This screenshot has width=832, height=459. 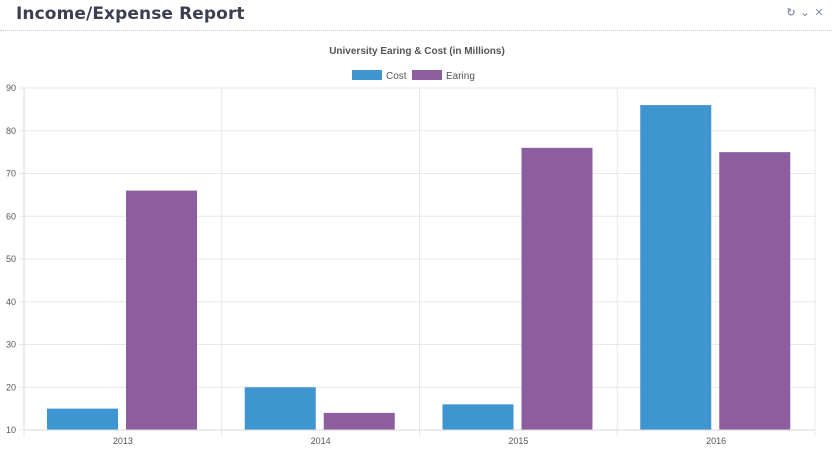 I want to click on y-tick-label: 60, so click(x=11, y=216).